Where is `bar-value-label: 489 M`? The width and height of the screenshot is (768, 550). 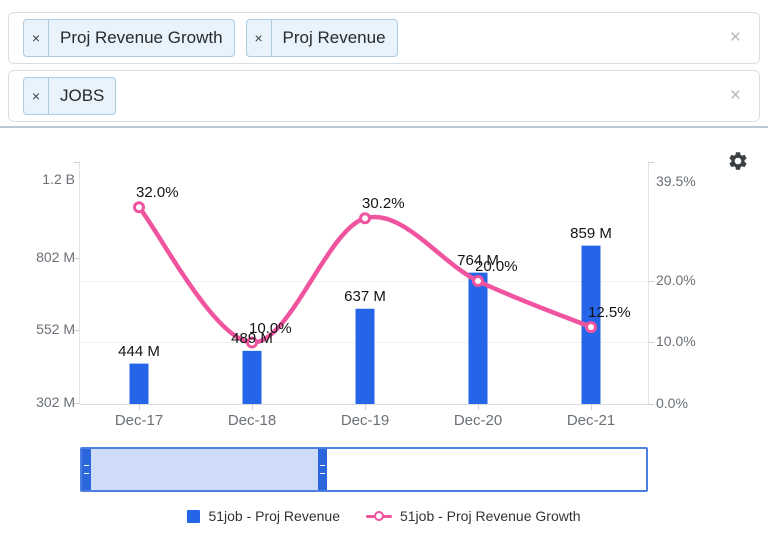 bar-value-label: 489 M is located at coordinates (252, 338).